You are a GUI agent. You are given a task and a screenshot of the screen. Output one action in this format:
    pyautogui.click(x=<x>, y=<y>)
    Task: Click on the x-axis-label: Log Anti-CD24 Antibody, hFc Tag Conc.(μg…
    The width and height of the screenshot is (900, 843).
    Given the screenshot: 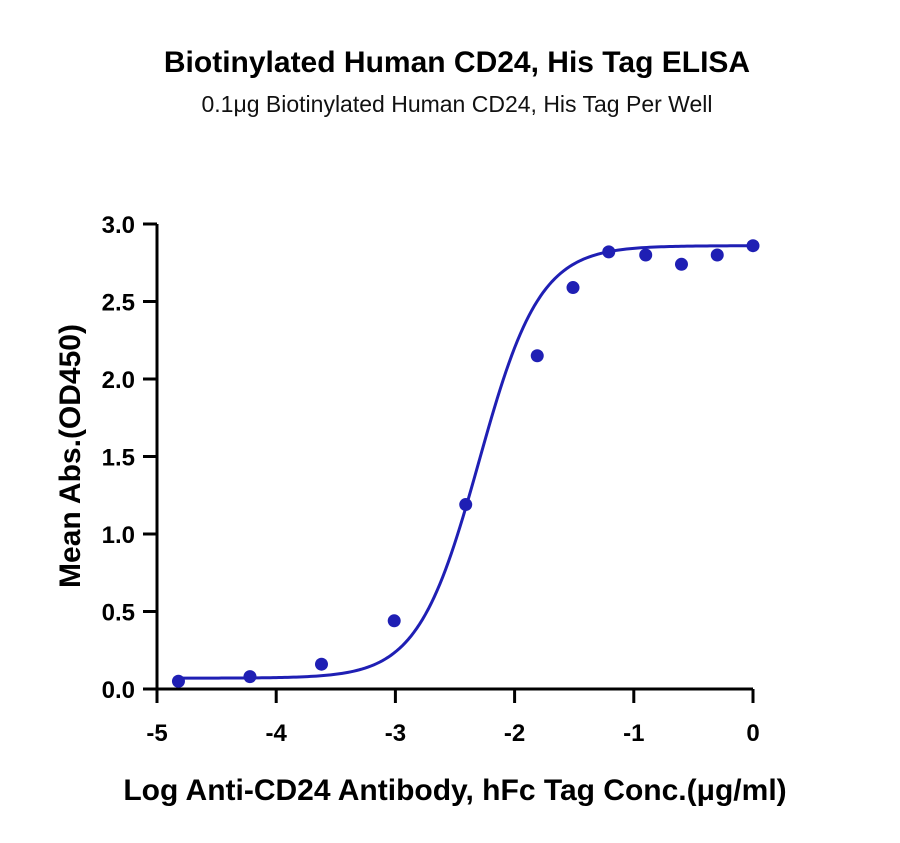 What is the action you would take?
    pyautogui.click(x=454, y=790)
    